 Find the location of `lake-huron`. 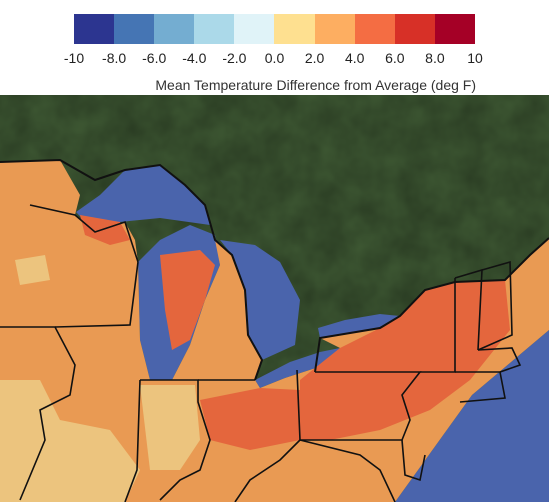

lake-huron is located at coordinates (260, 300).